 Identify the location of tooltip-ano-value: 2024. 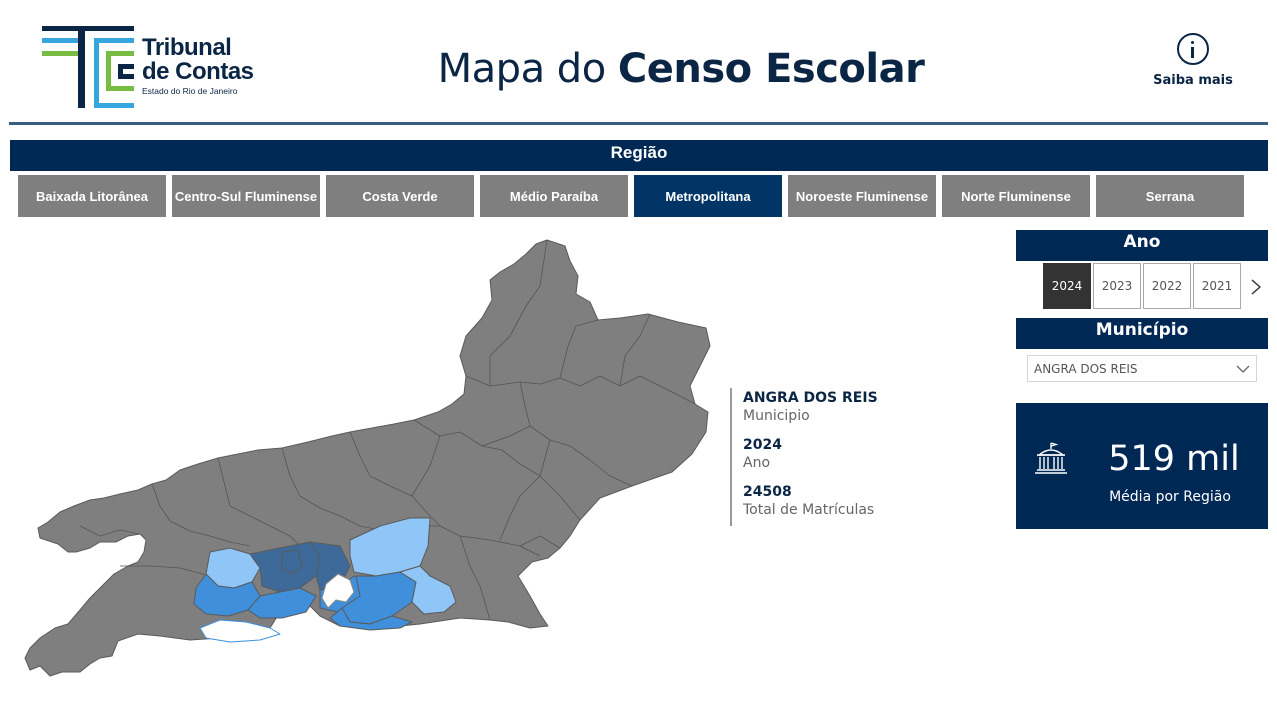
(762, 445).